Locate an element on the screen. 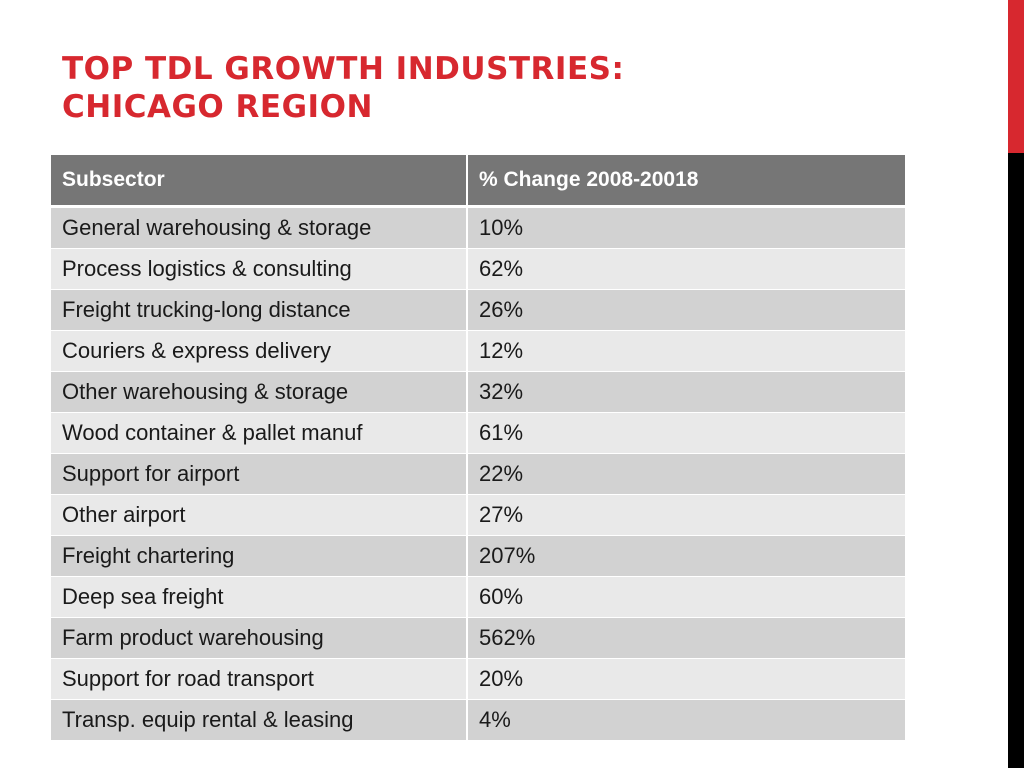 This screenshot has width=1024, height=768. table-header-row: Subsector % Change 2008-20018 is located at coordinates (478, 181).